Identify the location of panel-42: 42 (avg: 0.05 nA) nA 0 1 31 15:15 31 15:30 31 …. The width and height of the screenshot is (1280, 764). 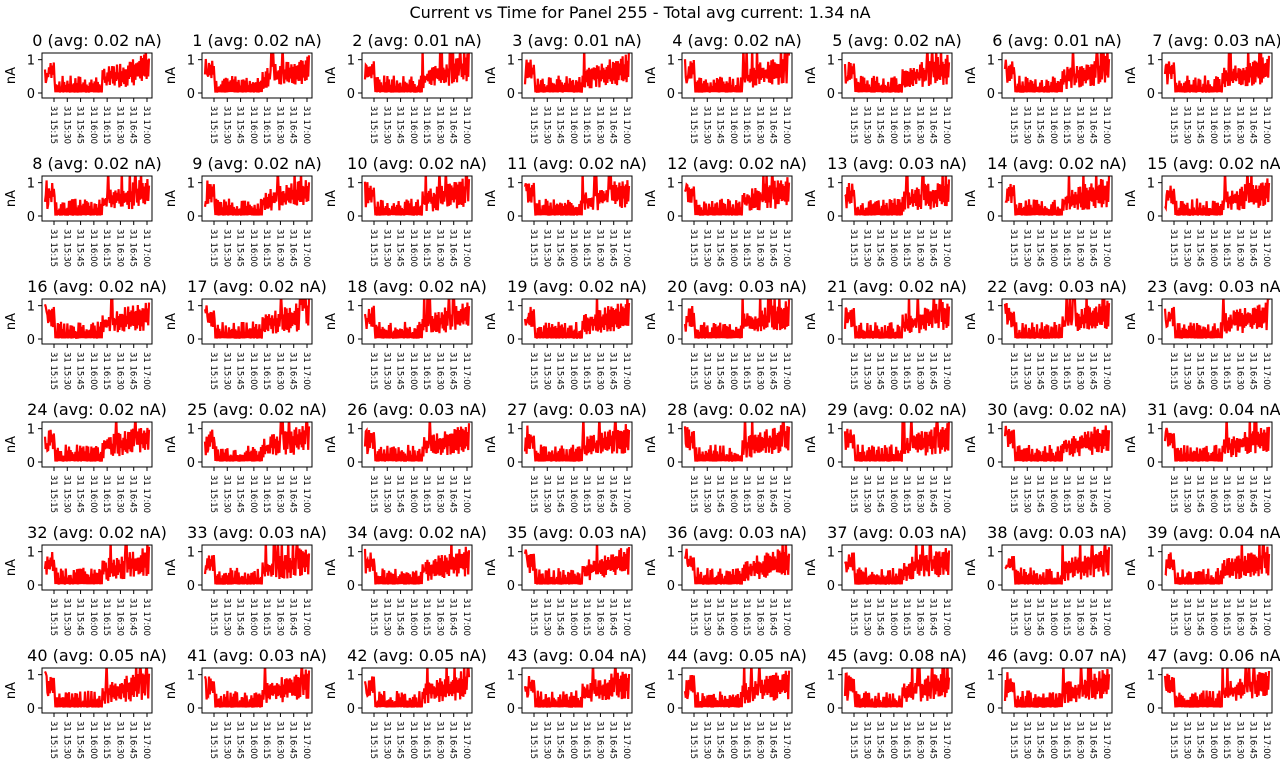
(405, 702).